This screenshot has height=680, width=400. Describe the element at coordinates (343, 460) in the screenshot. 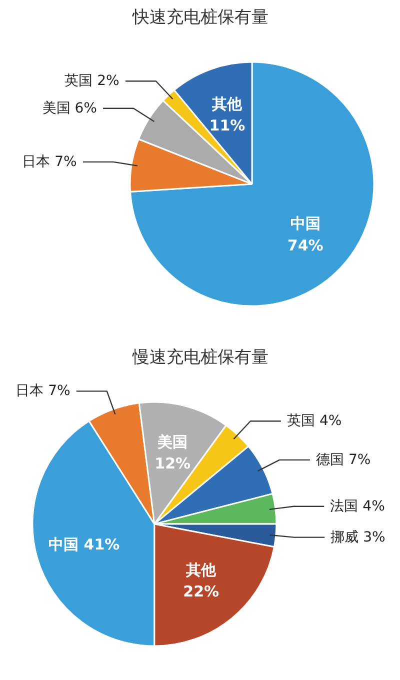

I see `slice-label: 德国 7%` at that location.